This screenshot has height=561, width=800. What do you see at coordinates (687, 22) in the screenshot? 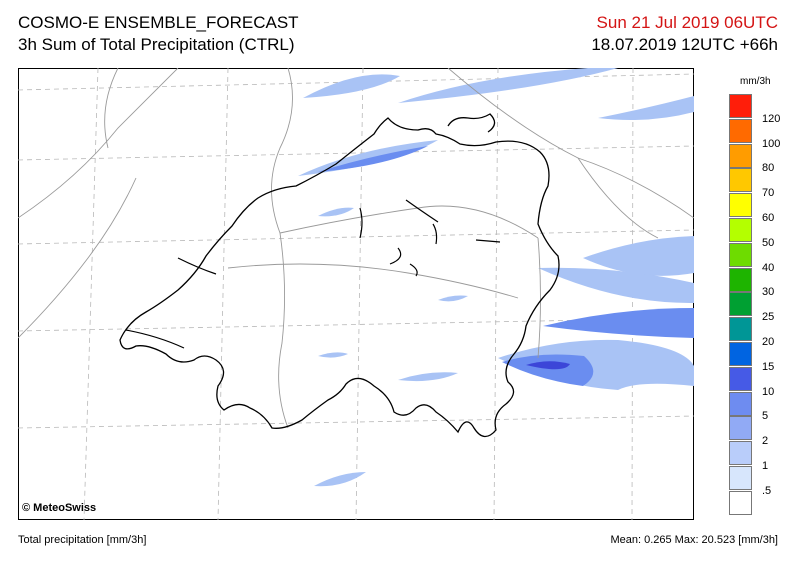
I see `valid-time: Sun 21 Jul 2019 06UTC` at bounding box center [687, 22].